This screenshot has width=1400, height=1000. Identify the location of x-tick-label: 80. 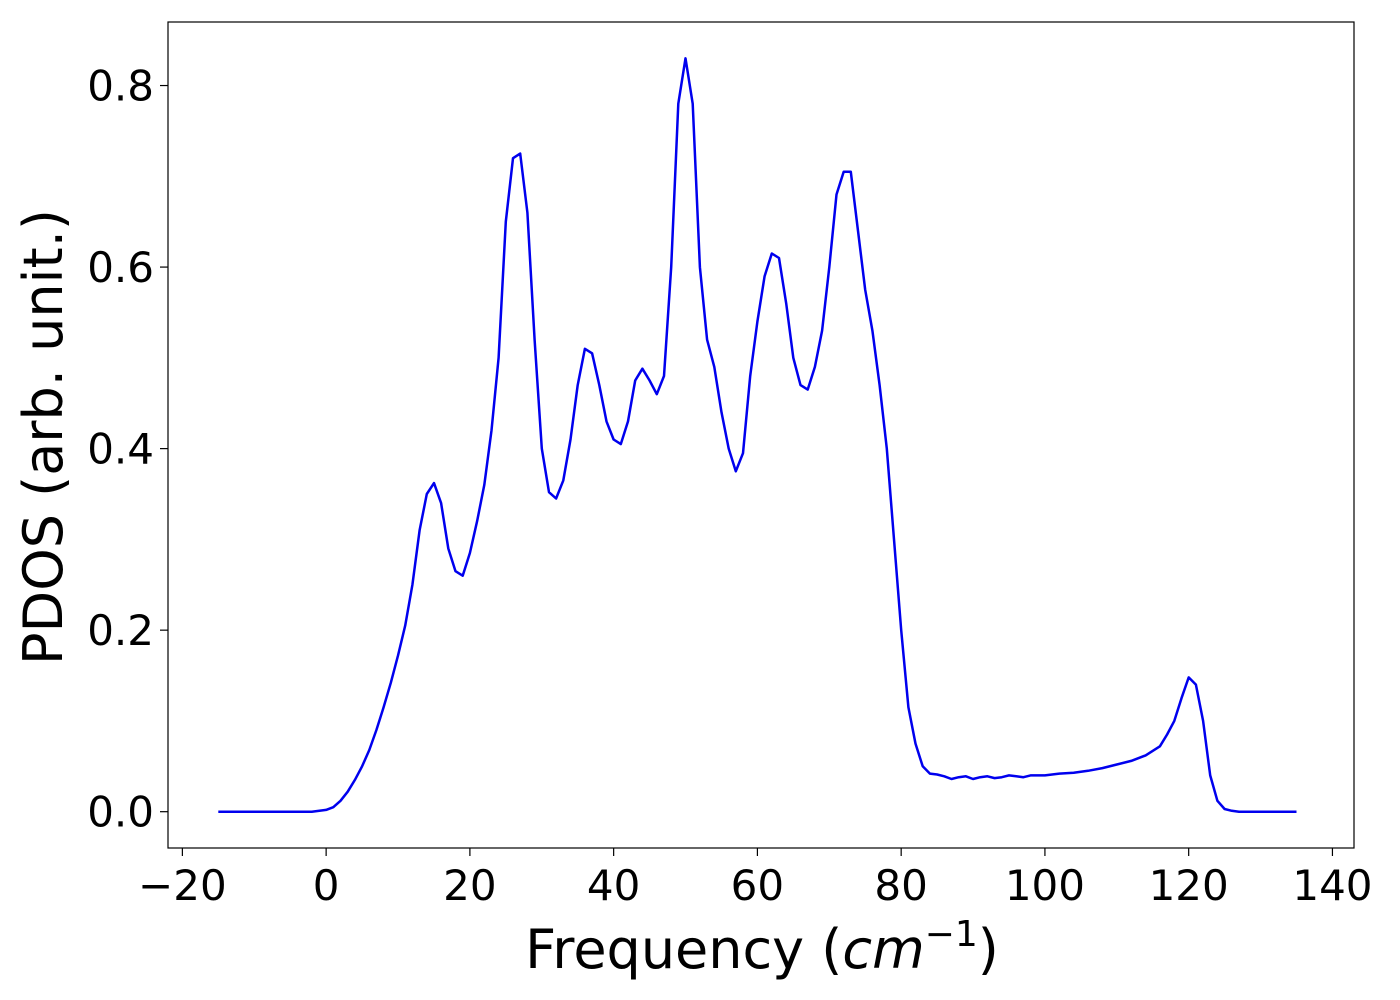
(900, 885).